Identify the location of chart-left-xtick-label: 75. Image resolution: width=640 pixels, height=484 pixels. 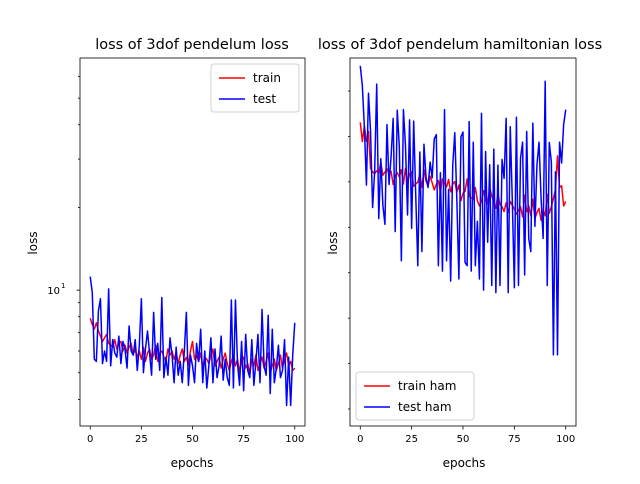
(243, 439).